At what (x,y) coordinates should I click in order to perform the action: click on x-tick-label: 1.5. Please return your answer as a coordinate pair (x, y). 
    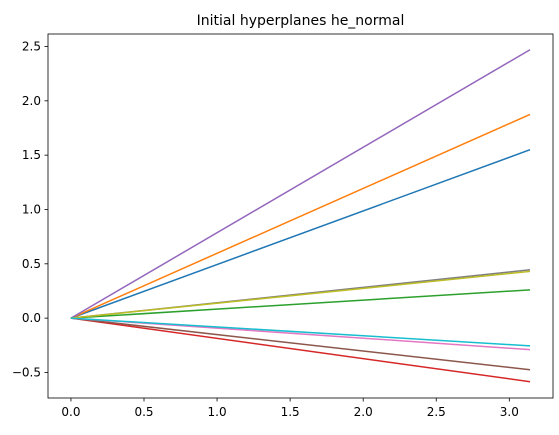
    Looking at the image, I should click on (290, 412).